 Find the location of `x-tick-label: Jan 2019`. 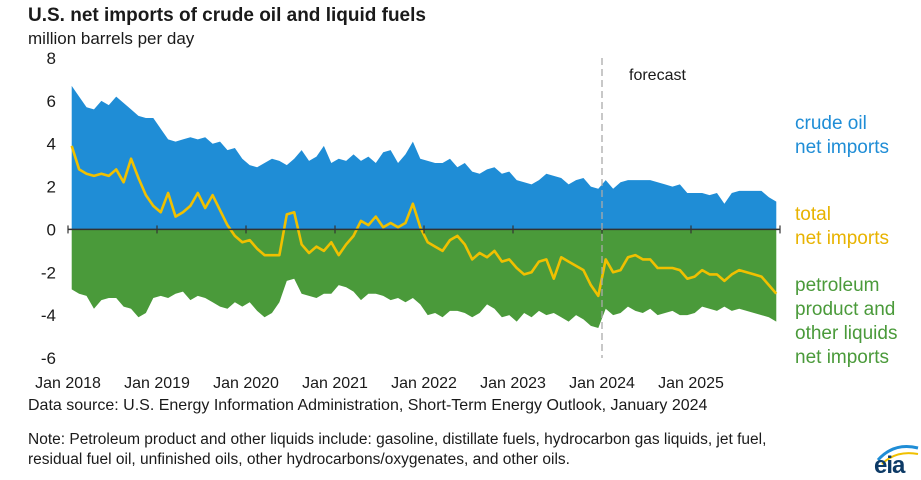

x-tick-label: Jan 2019 is located at coordinates (157, 383).